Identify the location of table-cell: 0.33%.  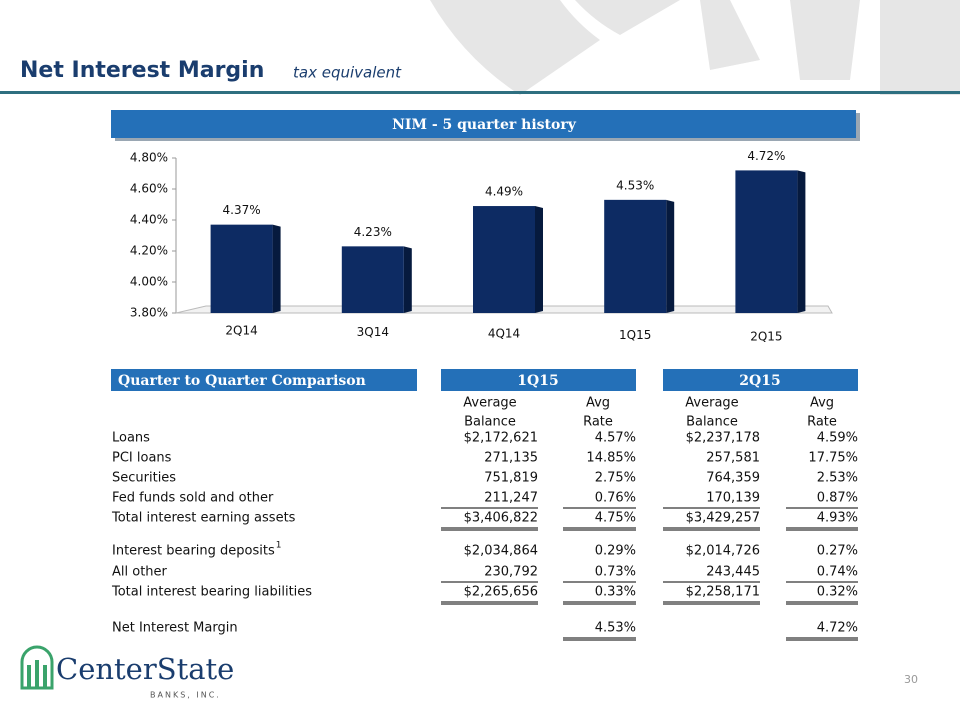
(615, 592).